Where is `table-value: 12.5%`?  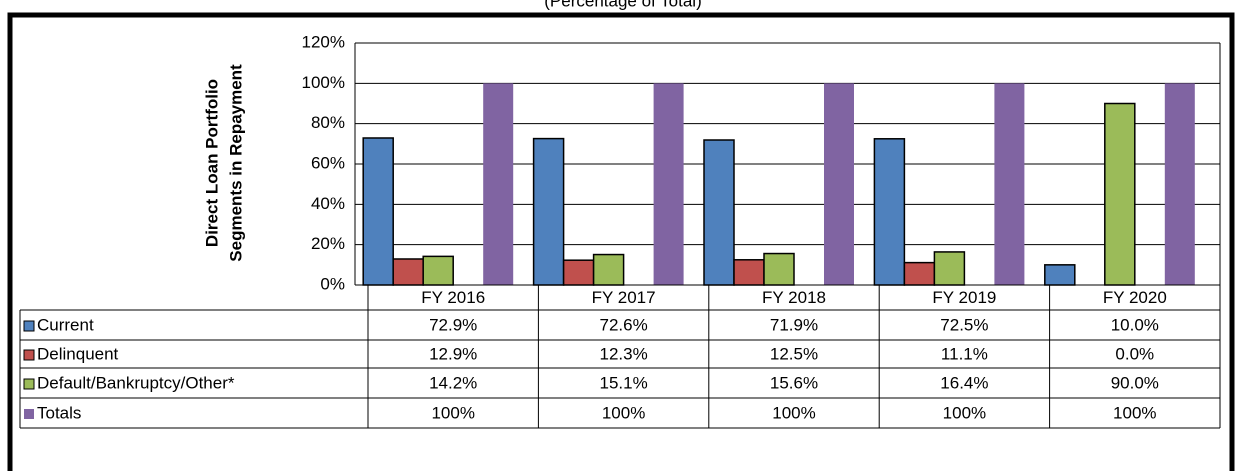 table-value: 12.5% is located at coordinates (794, 353).